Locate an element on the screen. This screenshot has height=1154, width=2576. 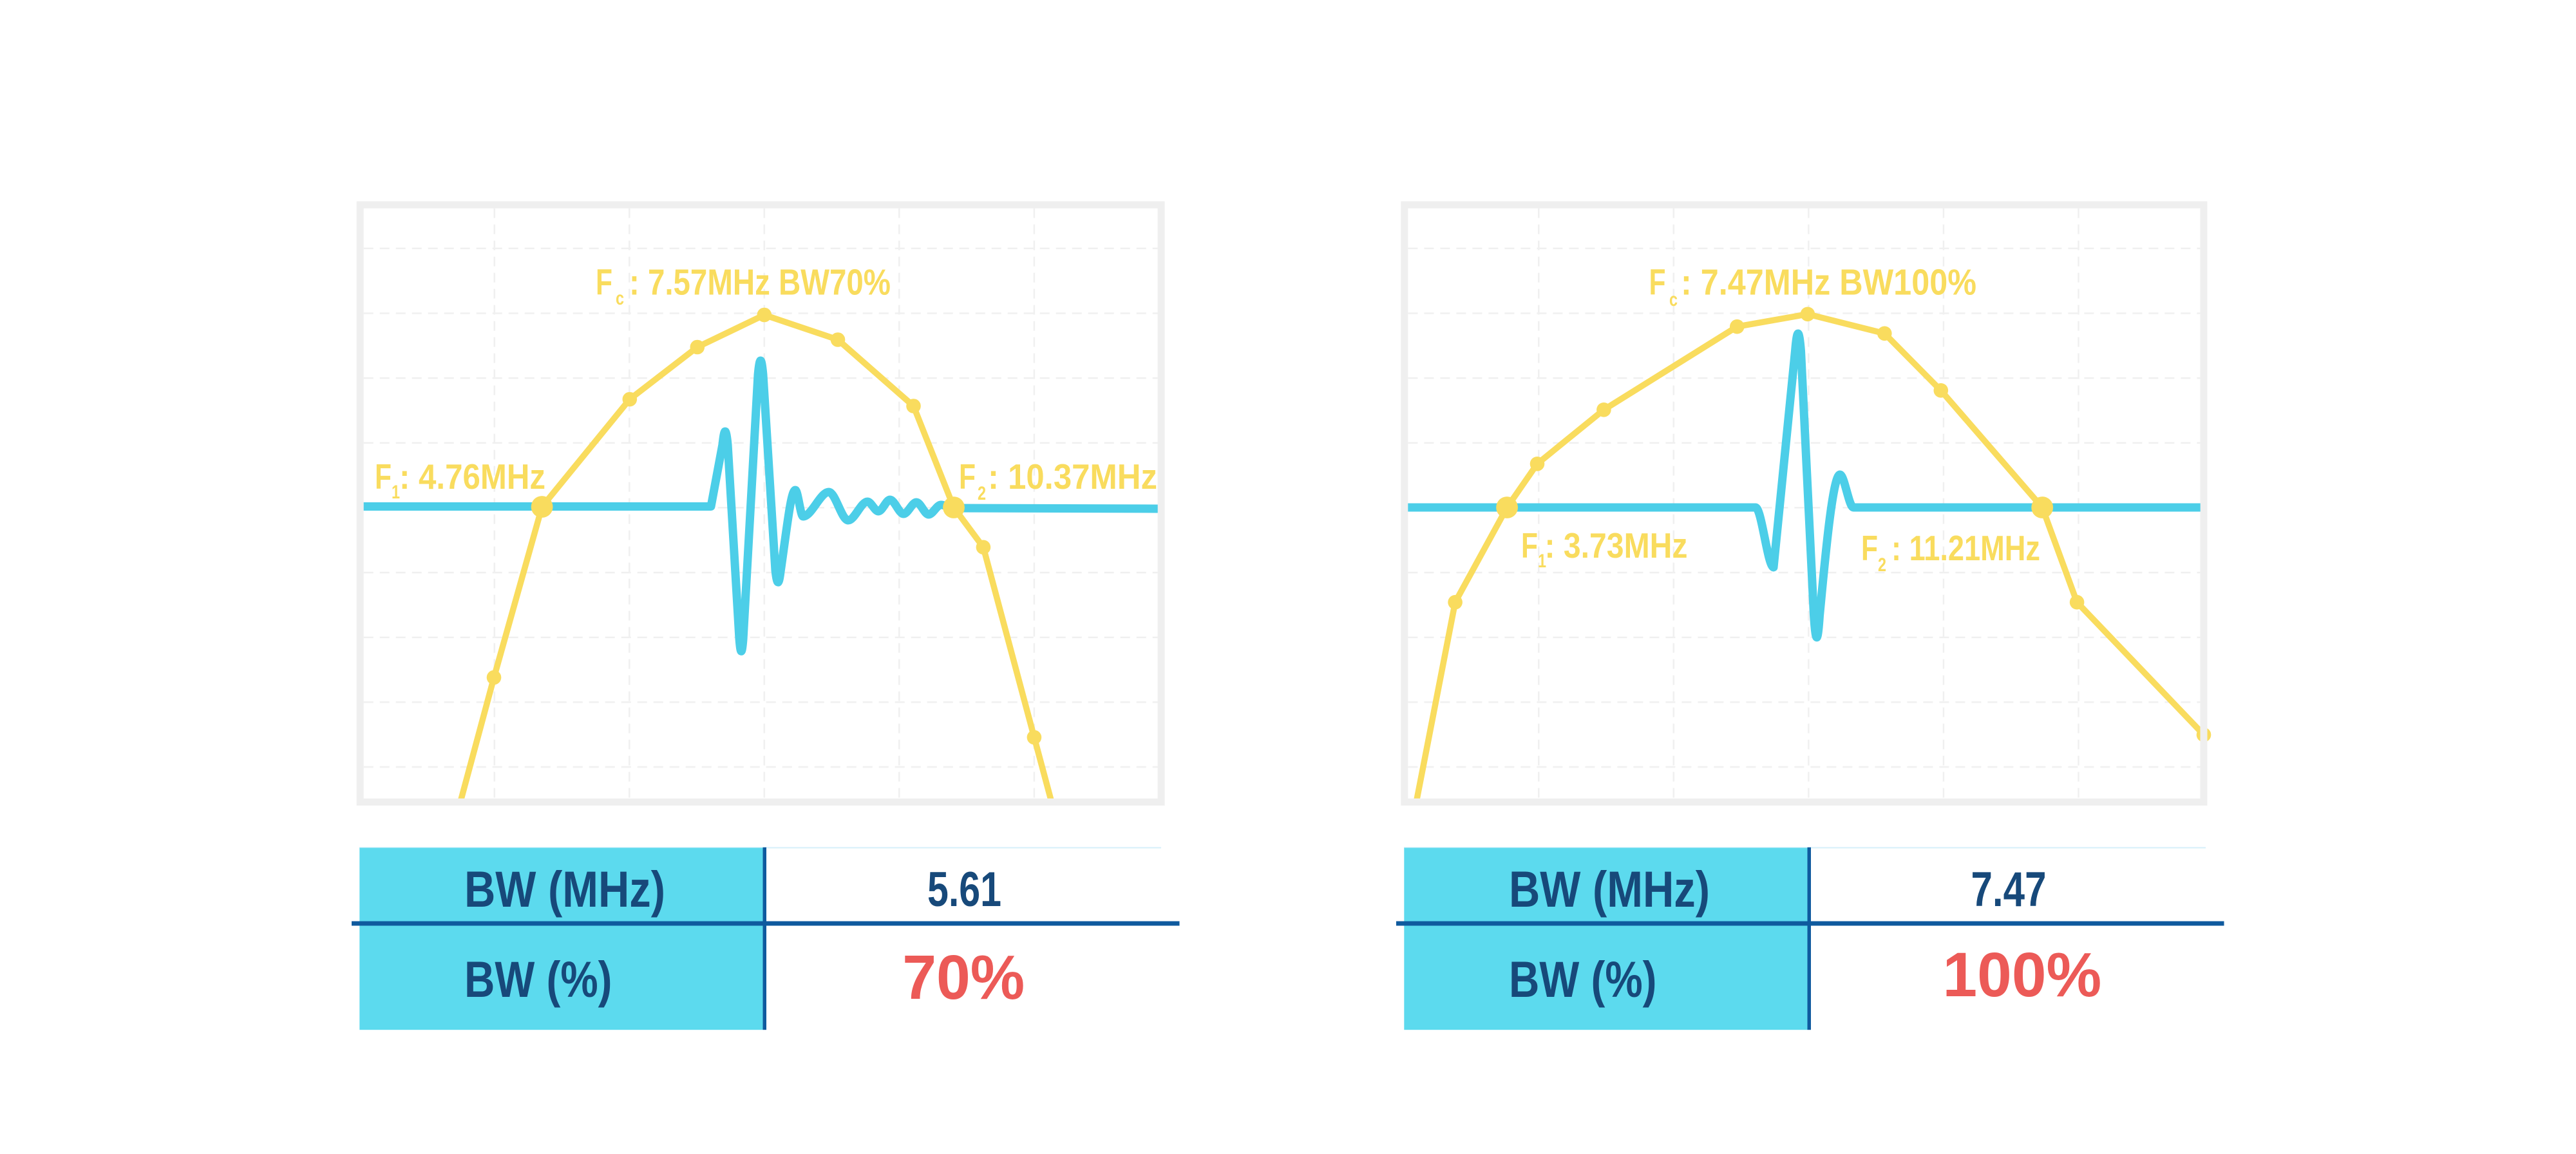
svg-text: 5.61 is located at coordinates (964, 889).